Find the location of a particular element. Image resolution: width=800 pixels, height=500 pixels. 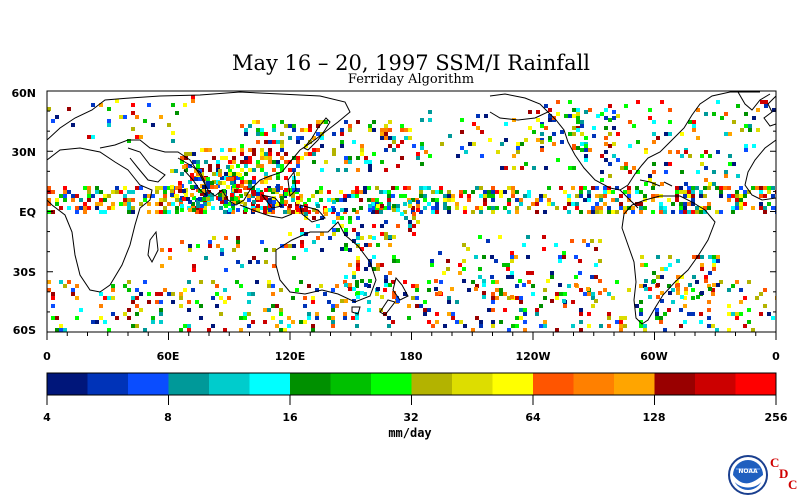

coastline-europe-right is located at coordinates (769, 111).